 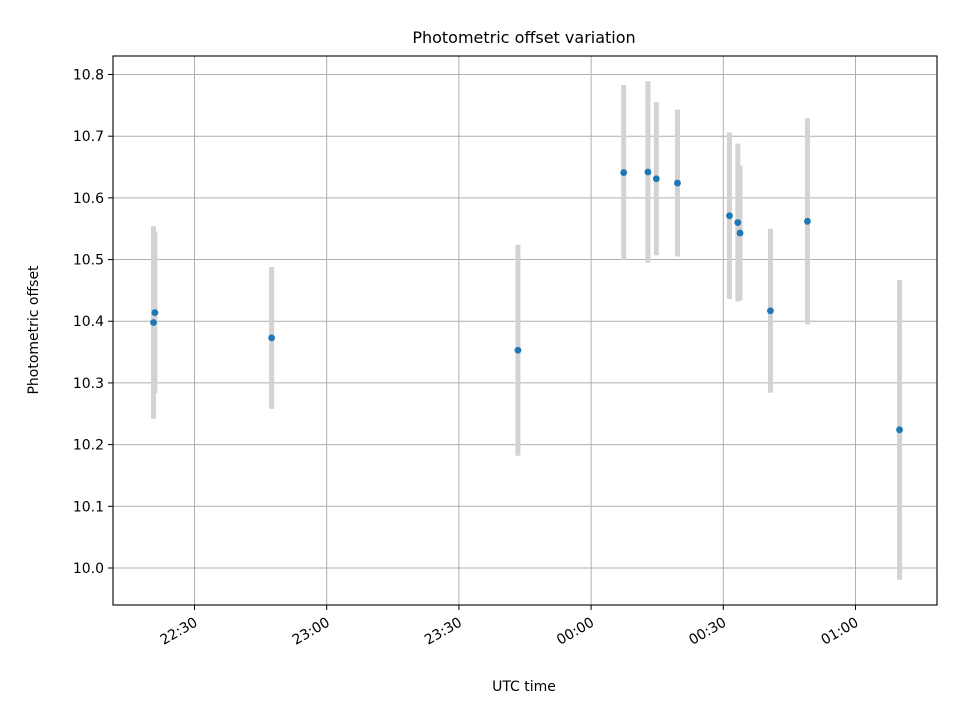 What do you see at coordinates (88, 384) in the screenshot?
I see `y-tick-label: 10.3` at bounding box center [88, 384].